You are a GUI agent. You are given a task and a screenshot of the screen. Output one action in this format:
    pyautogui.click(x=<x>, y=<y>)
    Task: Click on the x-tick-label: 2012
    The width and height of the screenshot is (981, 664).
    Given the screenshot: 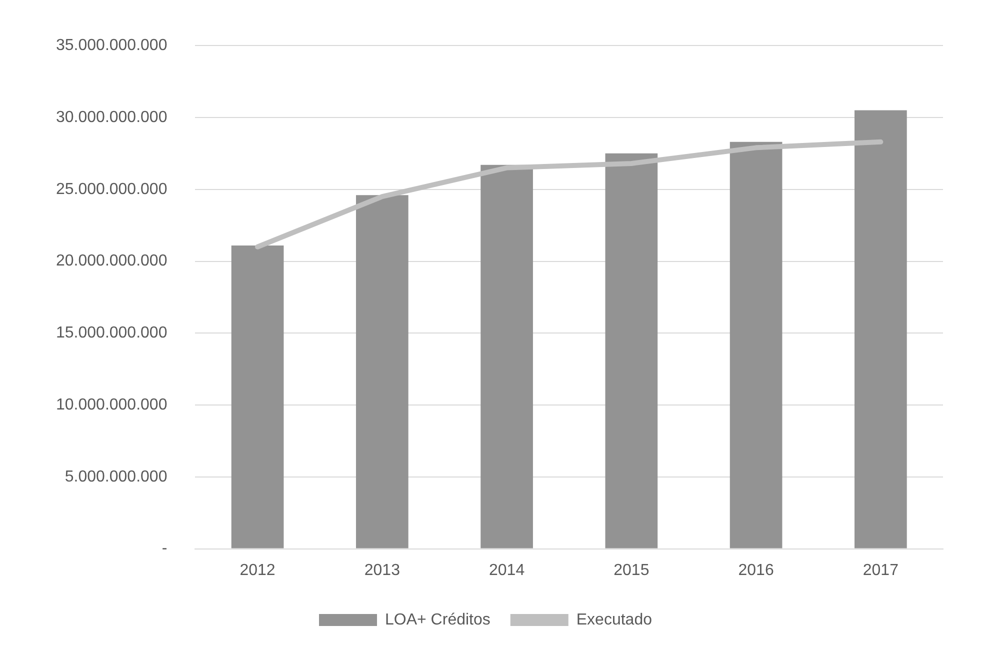 What is the action you would take?
    pyautogui.click(x=258, y=570)
    